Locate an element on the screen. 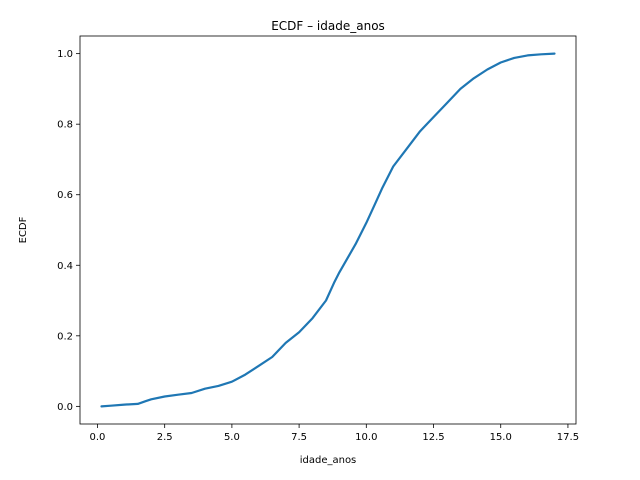  x-tick-label: 7.5 is located at coordinates (299, 437).